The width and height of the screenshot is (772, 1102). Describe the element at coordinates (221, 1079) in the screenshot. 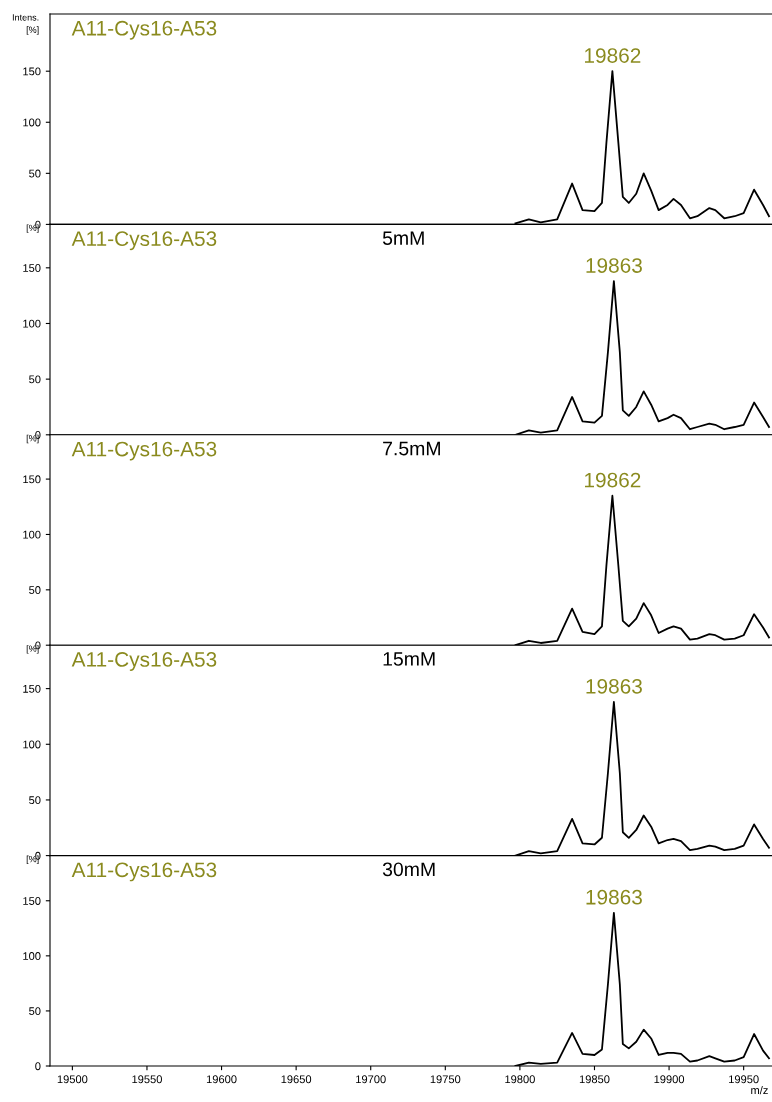

I see `x-tick-label: 19600` at that location.